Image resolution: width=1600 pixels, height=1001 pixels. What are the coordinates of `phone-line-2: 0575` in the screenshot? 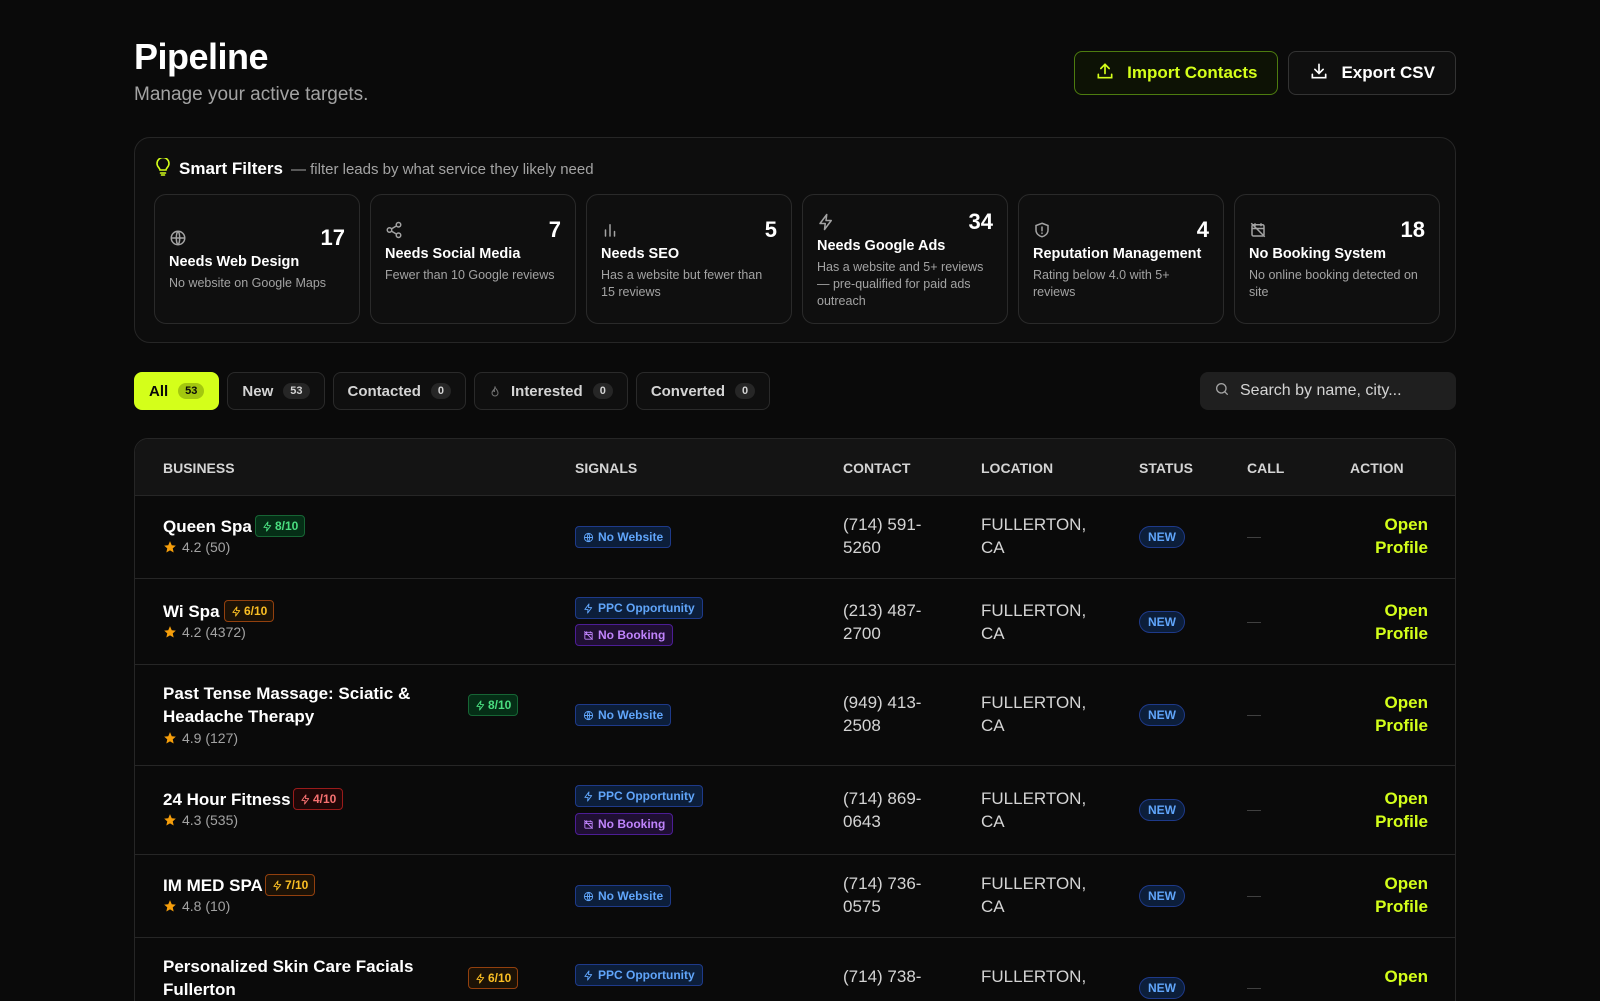 It's located at (862, 906).